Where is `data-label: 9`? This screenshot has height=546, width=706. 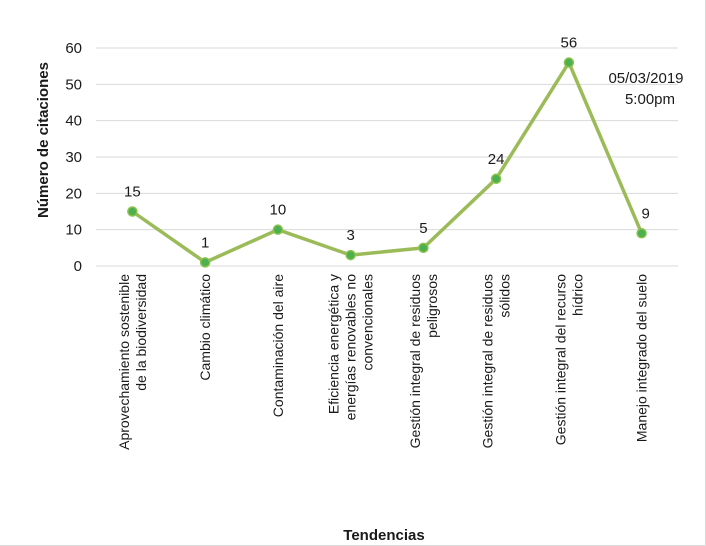 data-label: 9 is located at coordinates (645, 213).